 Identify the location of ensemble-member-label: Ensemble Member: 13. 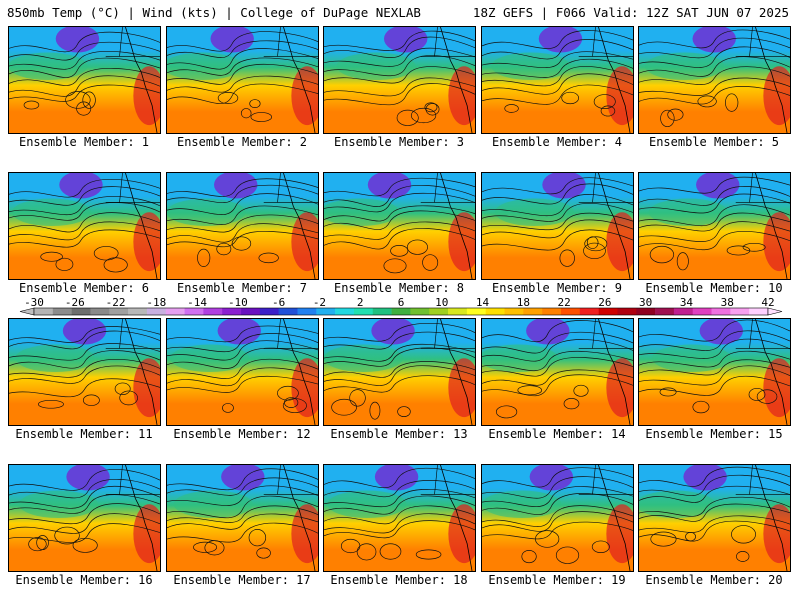
(399, 434).